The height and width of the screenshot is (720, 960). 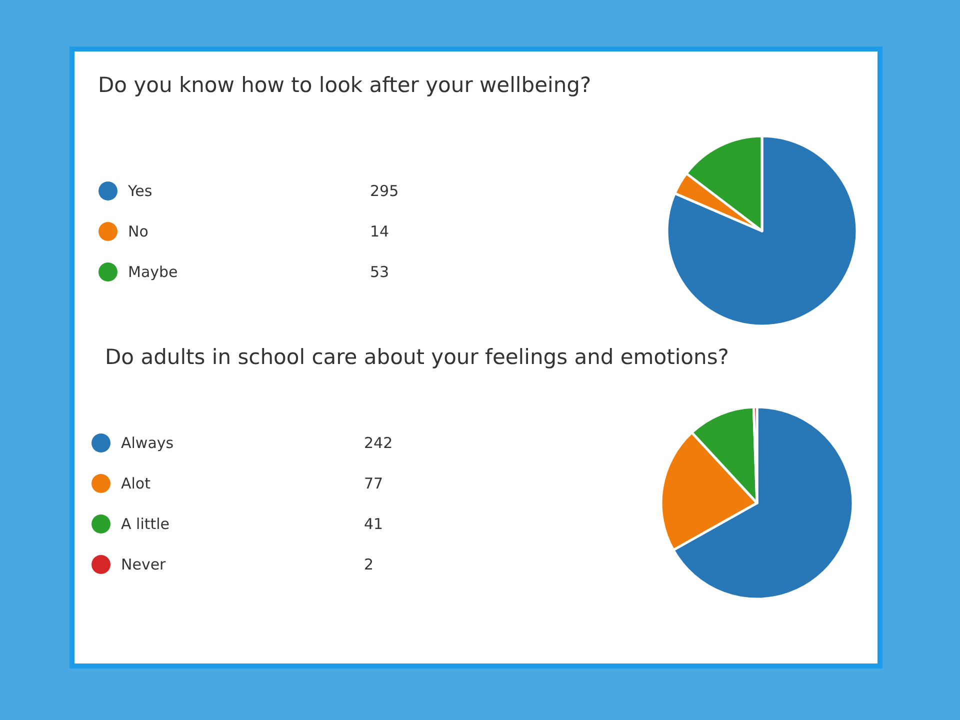 I want to click on data-label: 77, so click(x=374, y=483).